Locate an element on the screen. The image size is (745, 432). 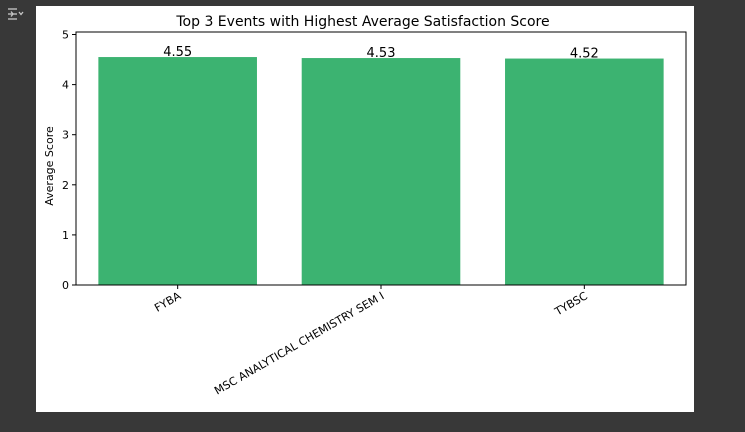
data-label-3: 4.52 is located at coordinates (584, 54).